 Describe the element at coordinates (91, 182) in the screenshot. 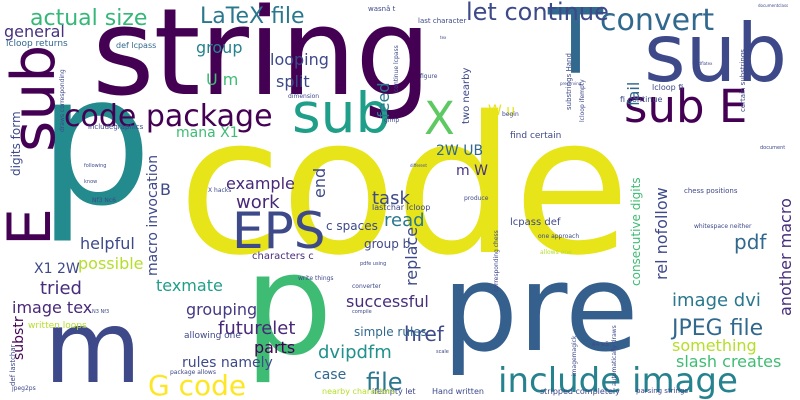

I see `word-know: know` at that location.